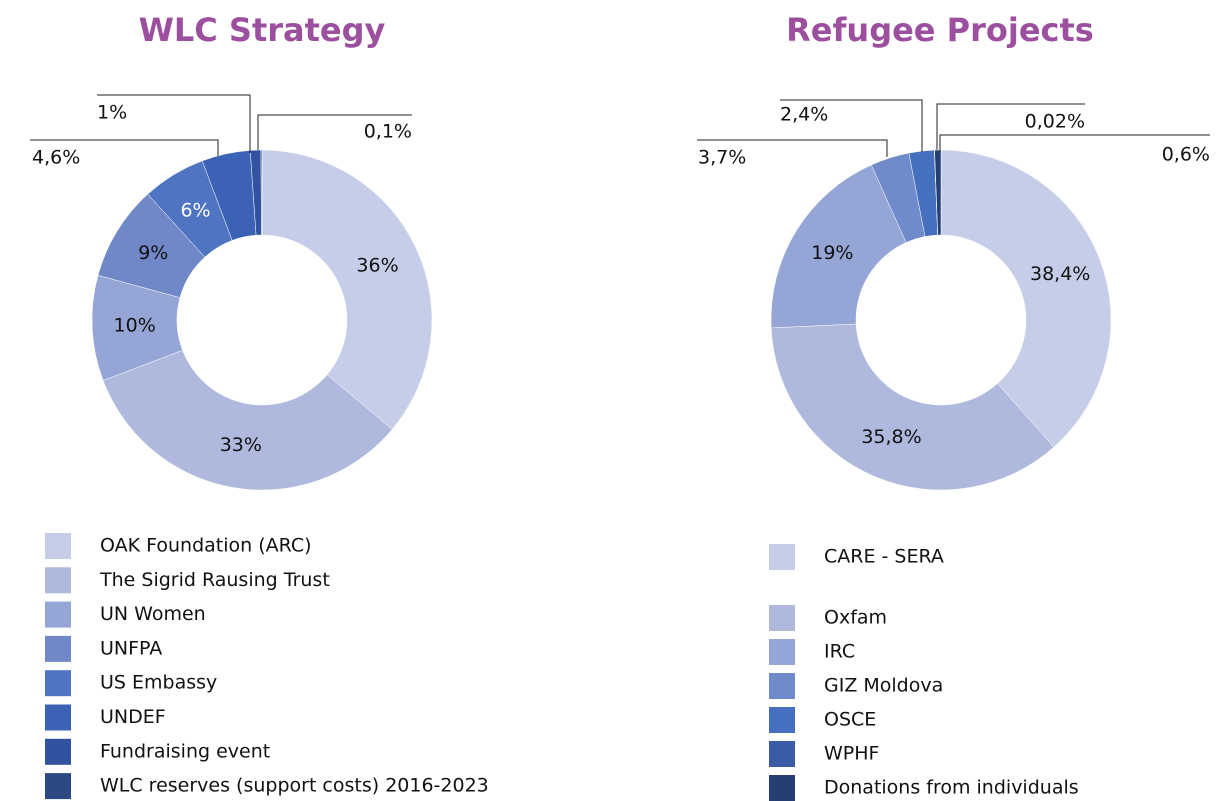 This screenshot has width=1231, height=801. What do you see at coordinates (951, 788) in the screenshot?
I see `legend-label: Donations from individuals` at bounding box center [951, 788].